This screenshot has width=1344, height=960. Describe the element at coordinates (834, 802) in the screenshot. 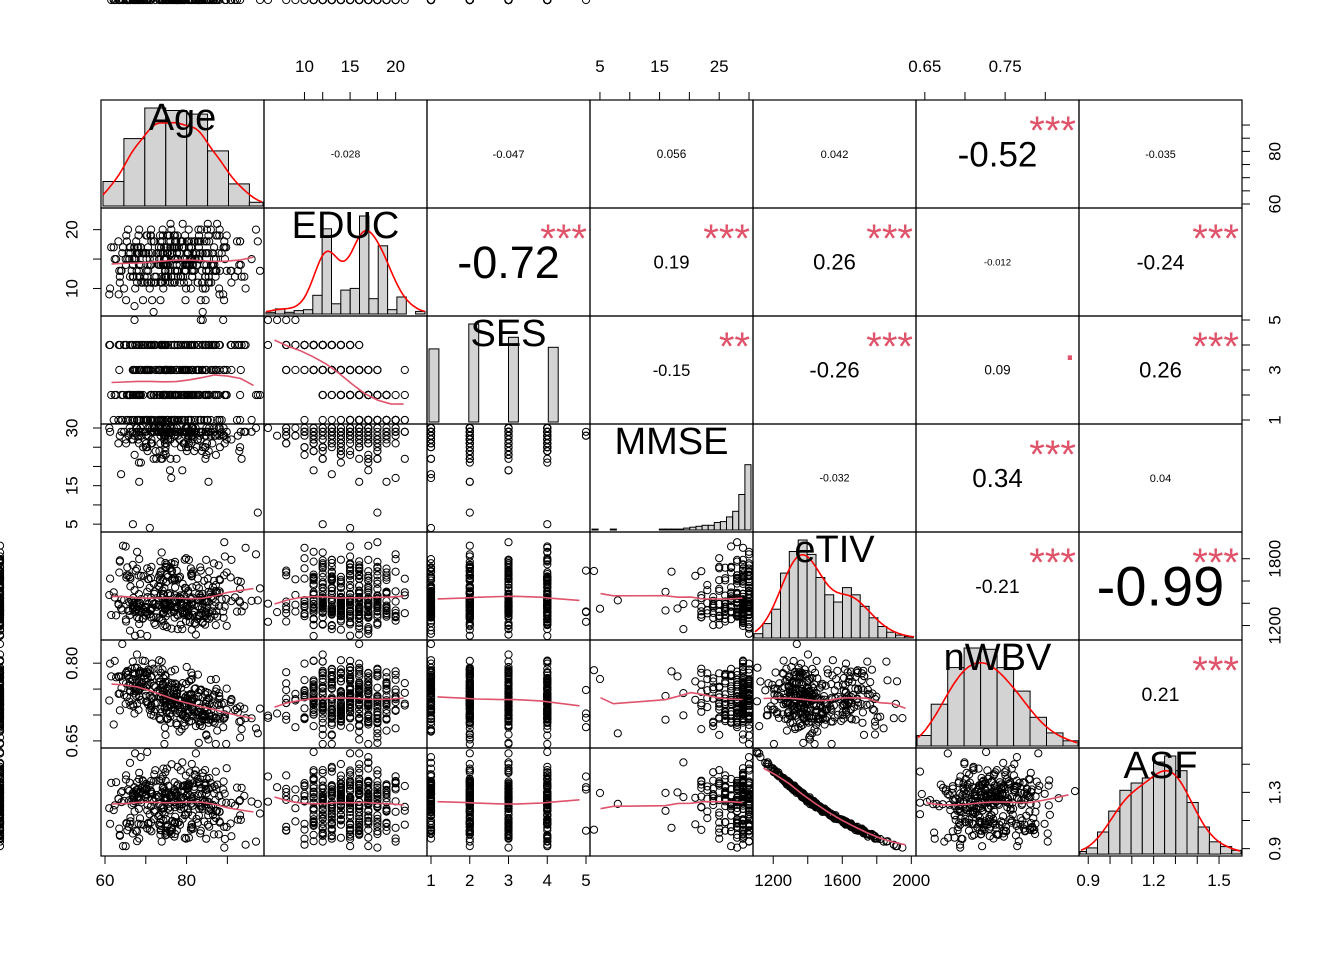

I see `panel-border` at that location.